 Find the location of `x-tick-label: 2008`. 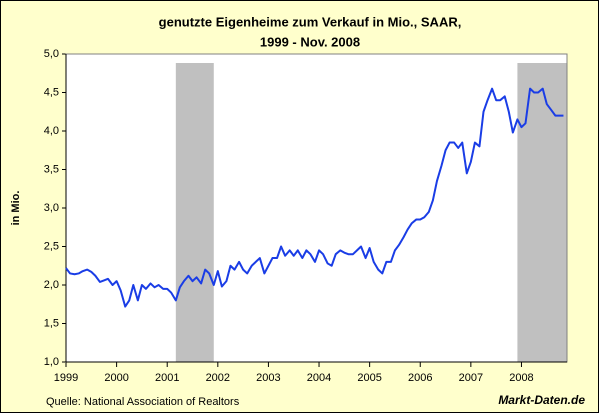

x-tick-label: 2008 is located at coordinates (521, 378).